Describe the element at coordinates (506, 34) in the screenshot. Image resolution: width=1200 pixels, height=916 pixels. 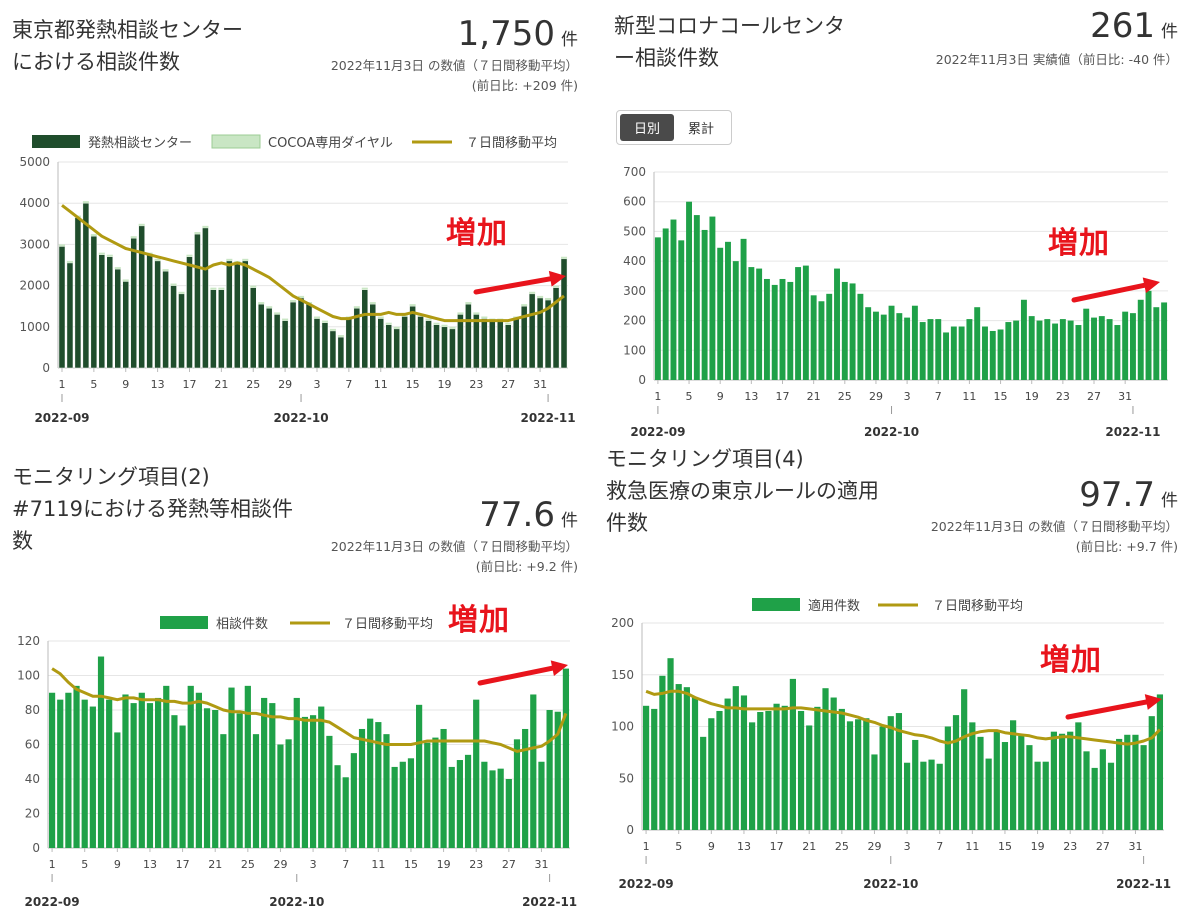
I see `value-number: 1,750` at that location.